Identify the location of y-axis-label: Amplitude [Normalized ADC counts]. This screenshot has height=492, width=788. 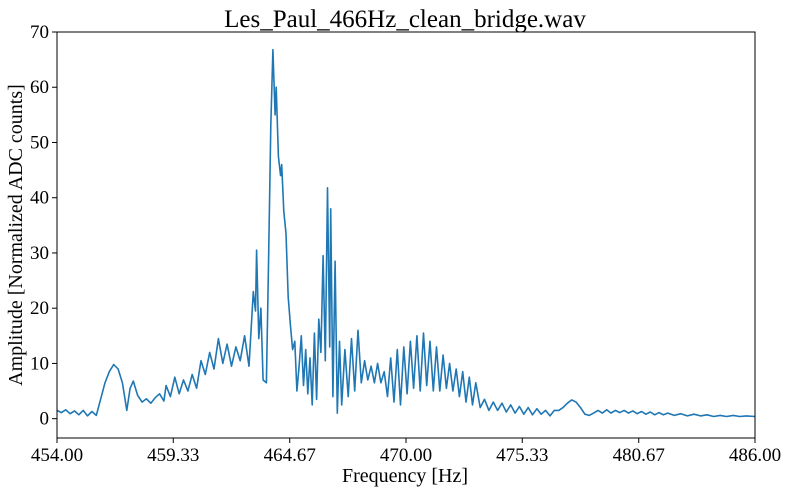
(16, 235).